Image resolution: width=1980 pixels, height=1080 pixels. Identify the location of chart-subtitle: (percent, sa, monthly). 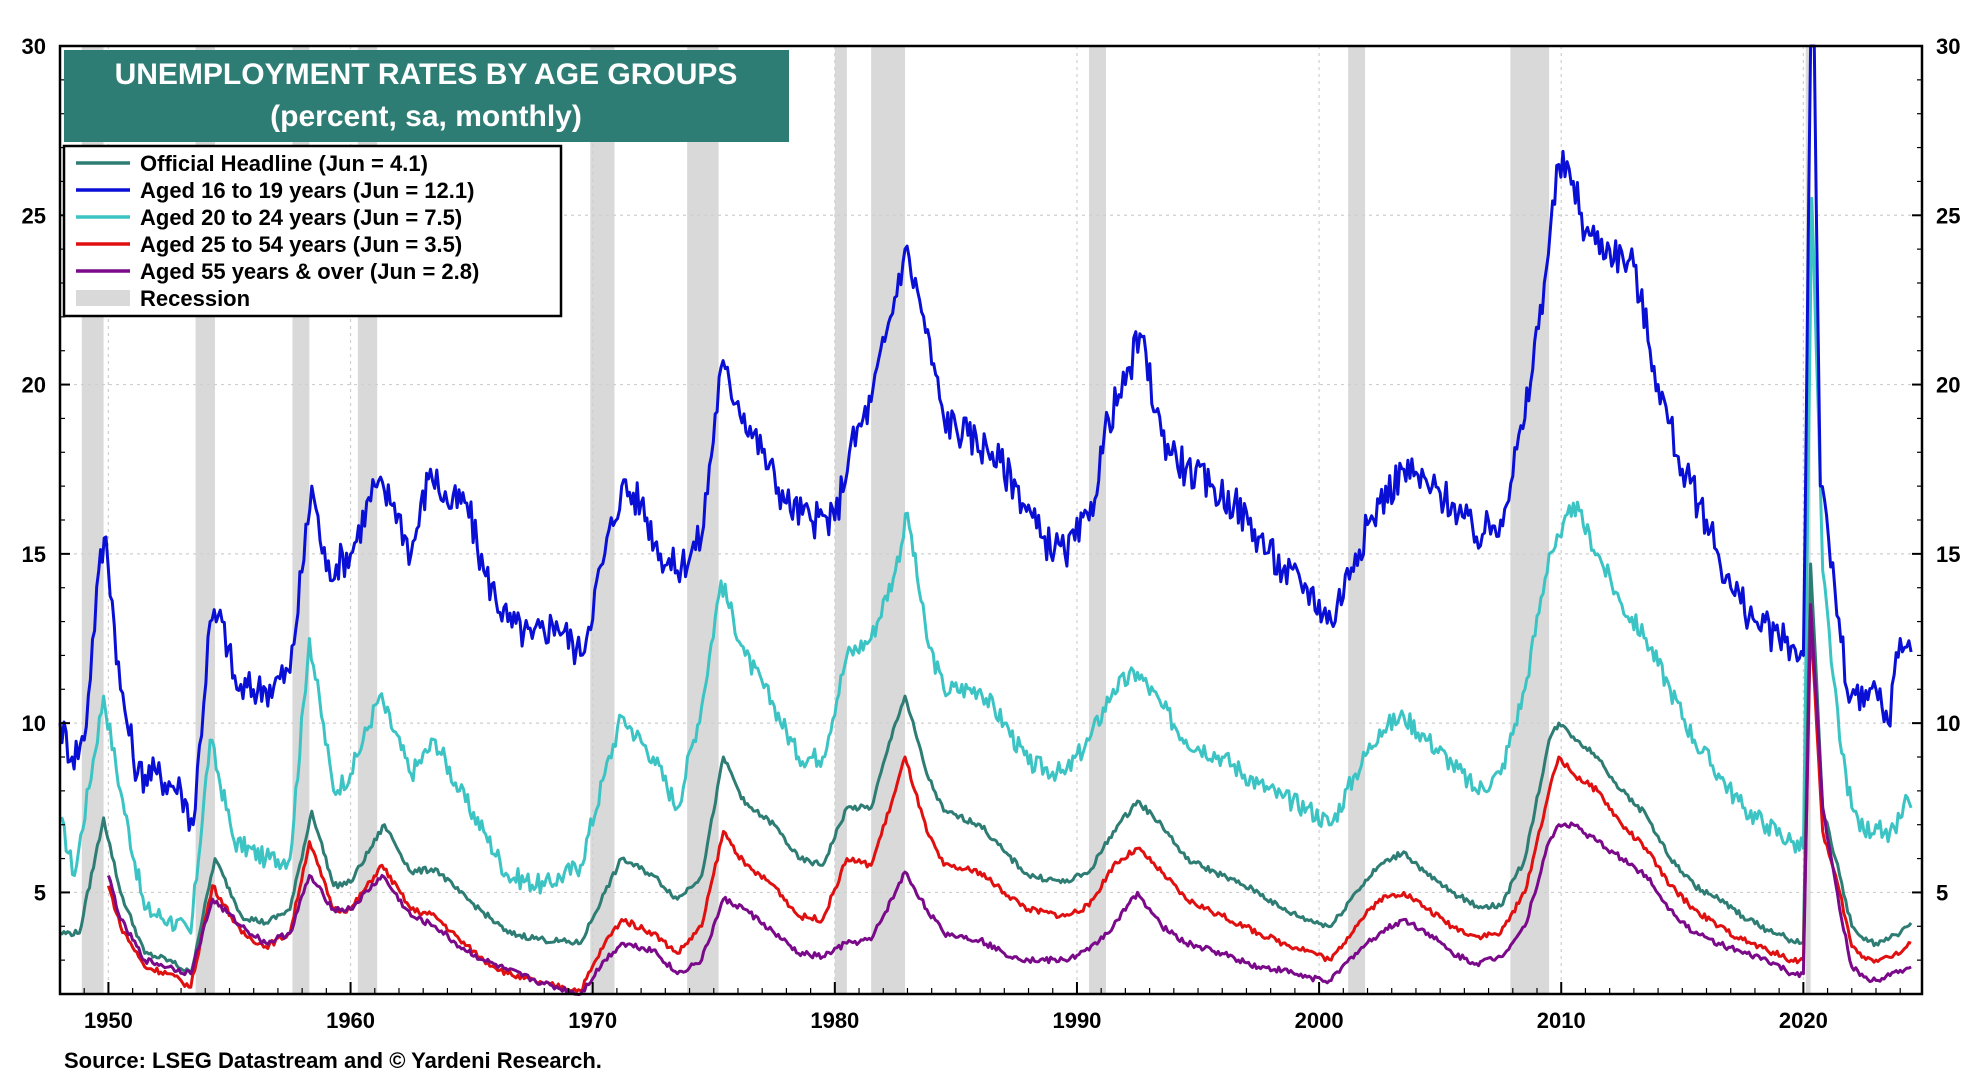
(426, 116).